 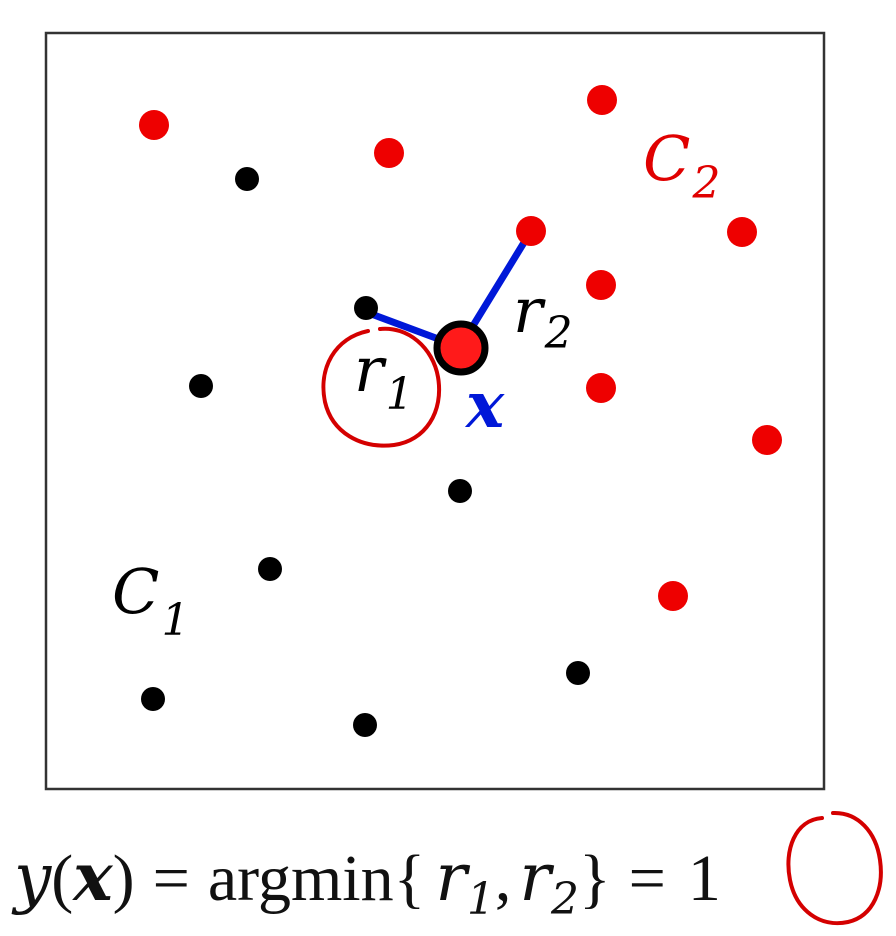 I want to click on query-point-marker, so click(x=461, y=348).